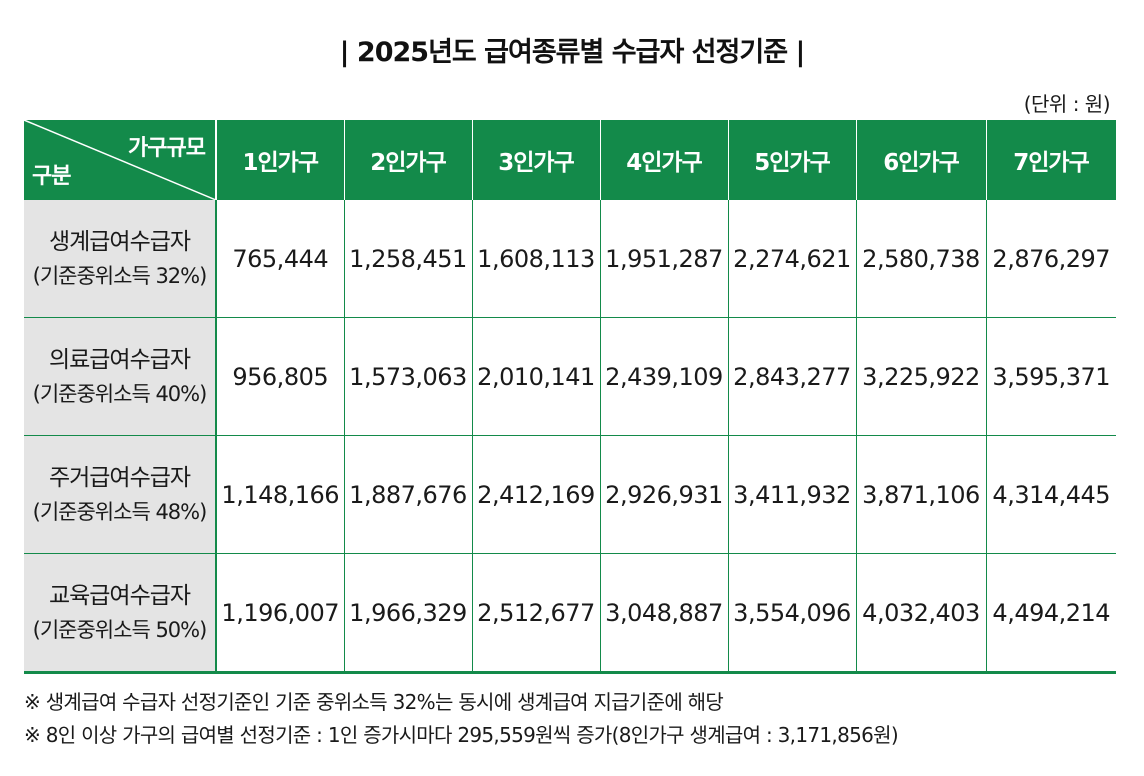 This screenshot has width=1144, height=776. What do you see at coordinates (791, 376) in the screenshot?
I see `table-cell: 2,843,277` at bounding box center [791, 376].